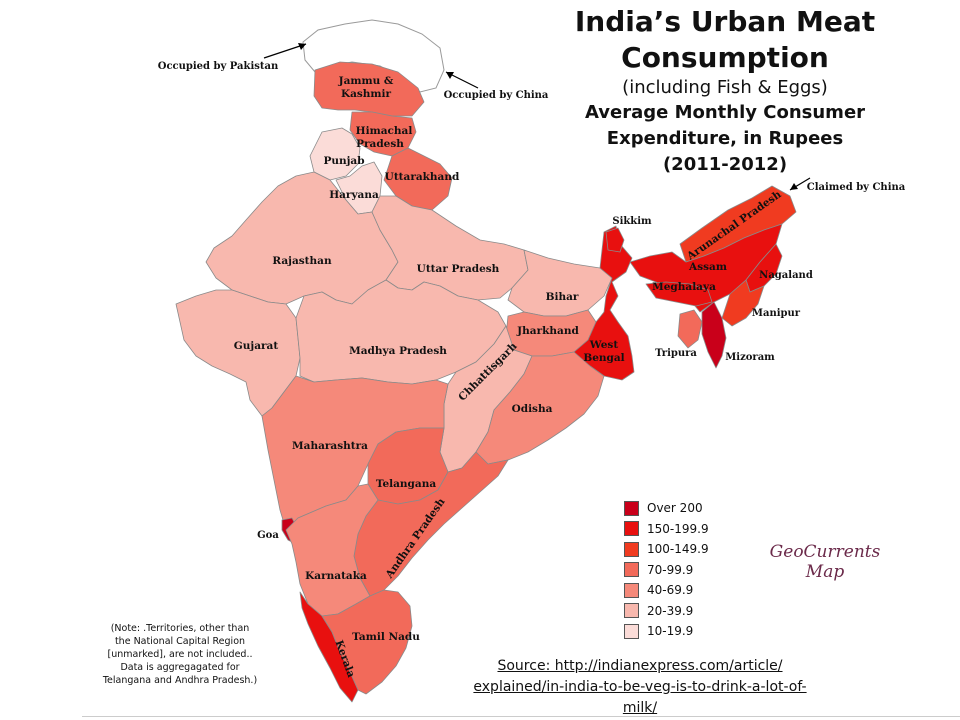 This screenshot has height=720, width=960. I want to click on label-goa: Goa, so click(268, 535).